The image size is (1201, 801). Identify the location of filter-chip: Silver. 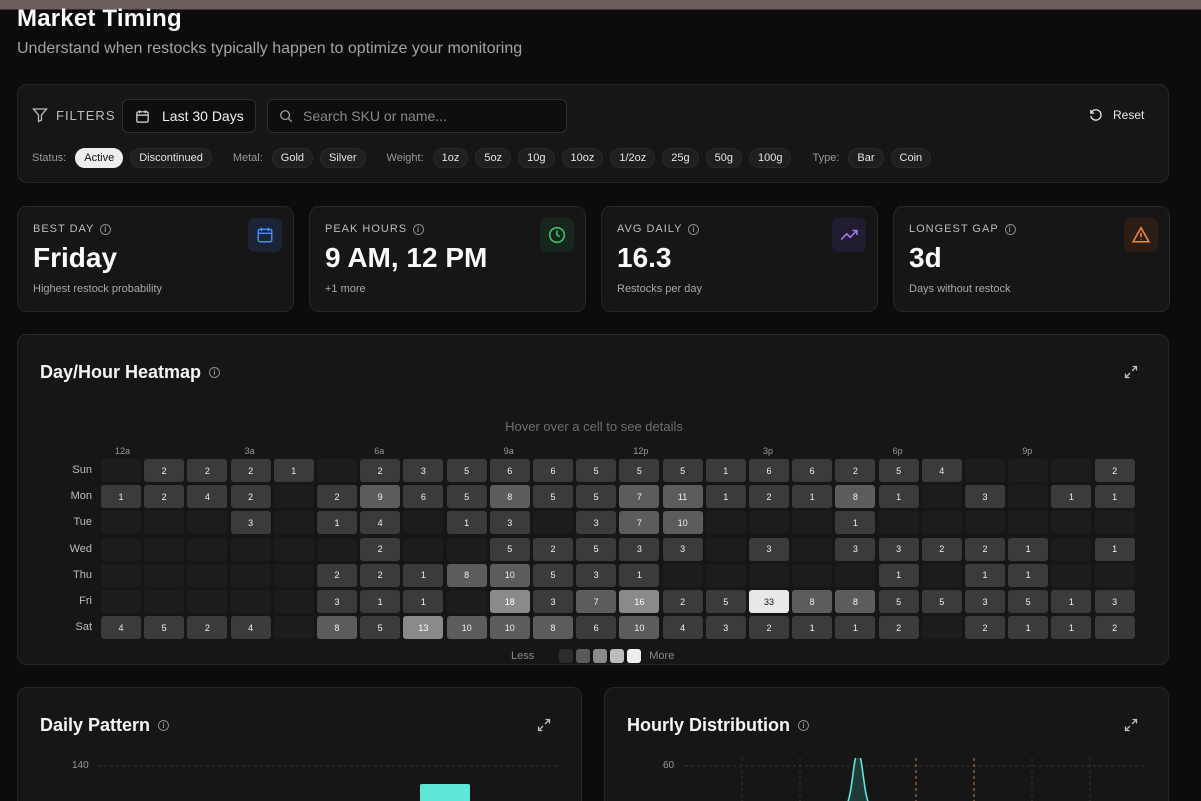
(343, 158).